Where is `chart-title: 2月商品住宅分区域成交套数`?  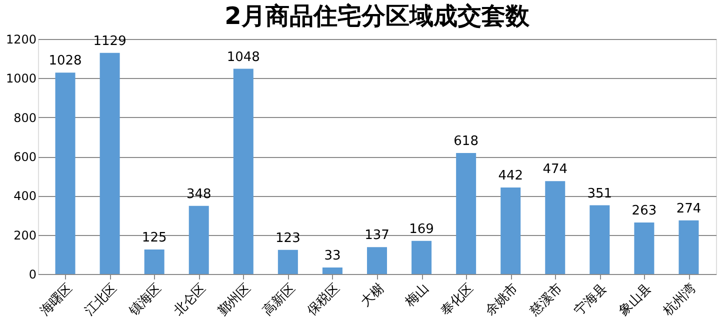
chart-title: 2月商品住宅分区域成交套数 is located at coordinates (377, 16).